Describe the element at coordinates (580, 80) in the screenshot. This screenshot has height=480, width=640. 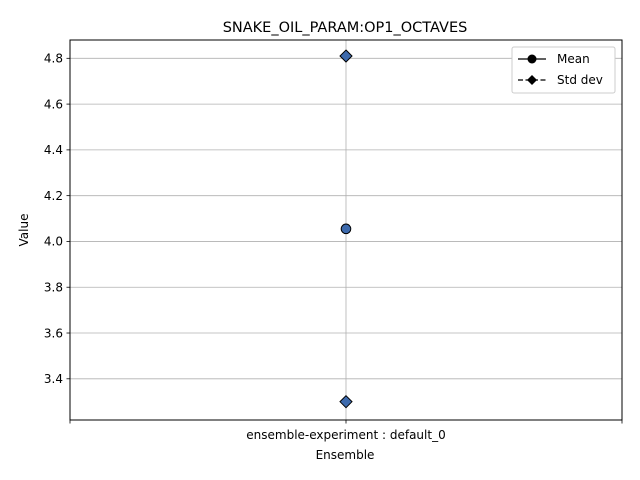
I see `legend-label-stddev: Std dev` at that location.